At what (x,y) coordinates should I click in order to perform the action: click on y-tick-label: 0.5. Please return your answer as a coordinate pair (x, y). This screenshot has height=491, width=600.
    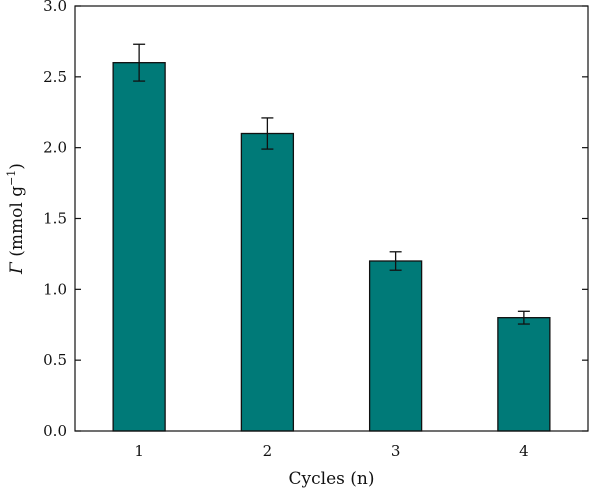
    Looking at the image, I should click on (55, 360).